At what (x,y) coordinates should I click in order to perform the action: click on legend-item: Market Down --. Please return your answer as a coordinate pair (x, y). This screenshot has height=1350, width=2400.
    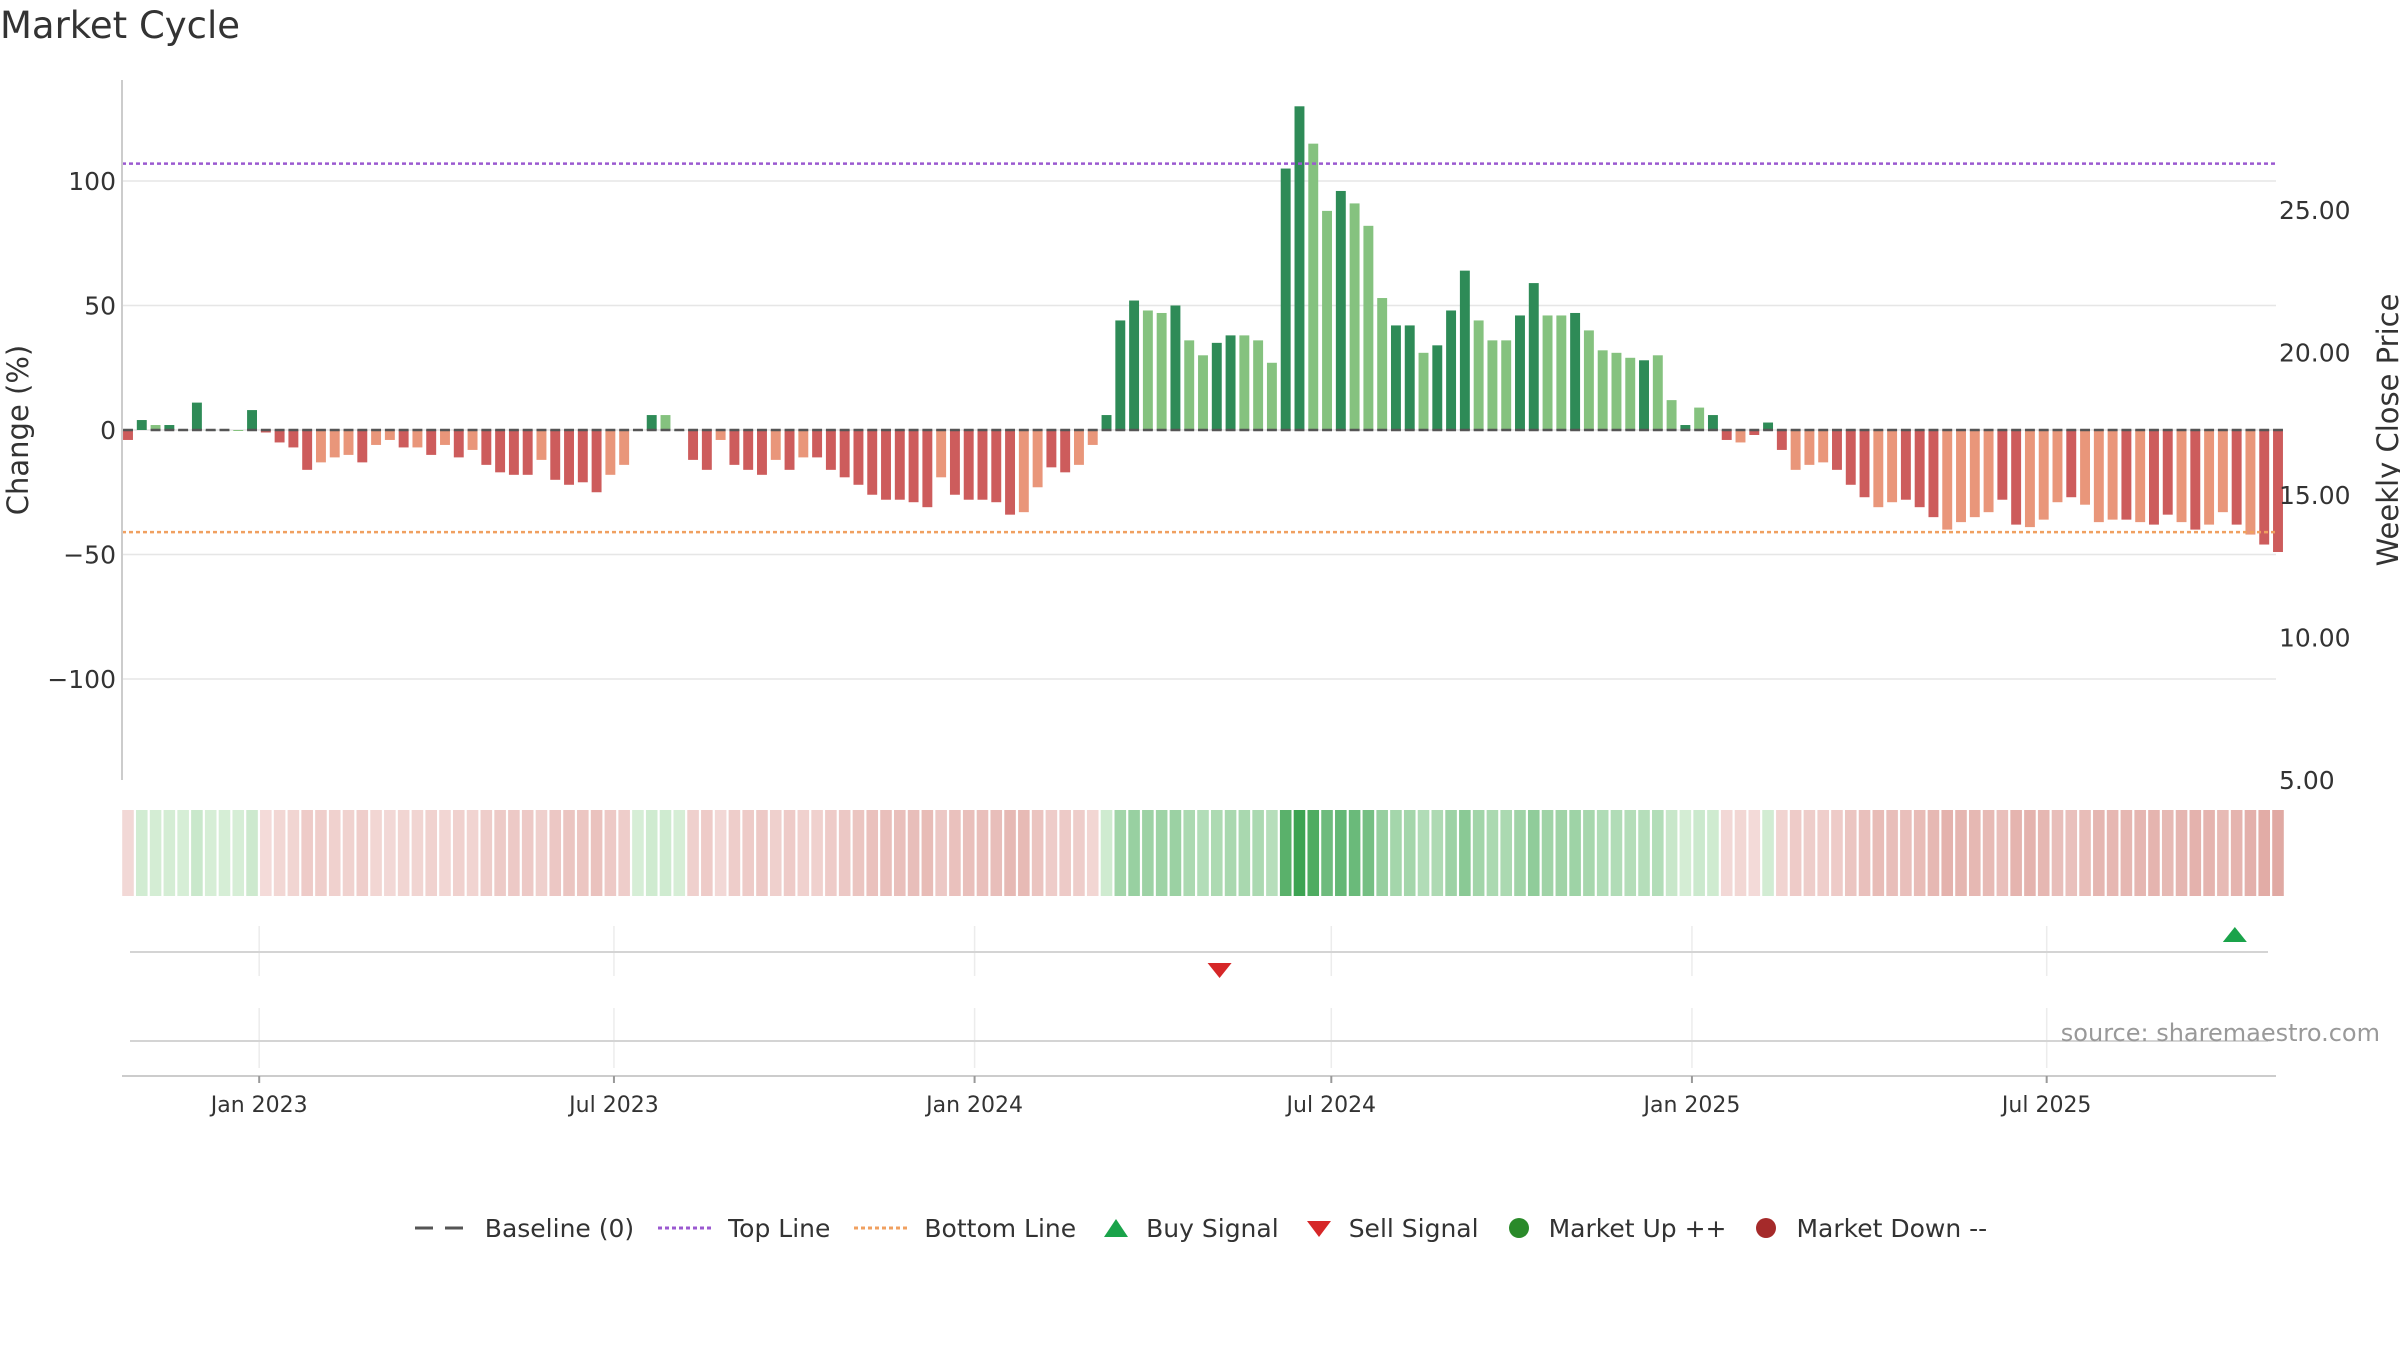
    Looking at the image, I should click on (1867, 1228).